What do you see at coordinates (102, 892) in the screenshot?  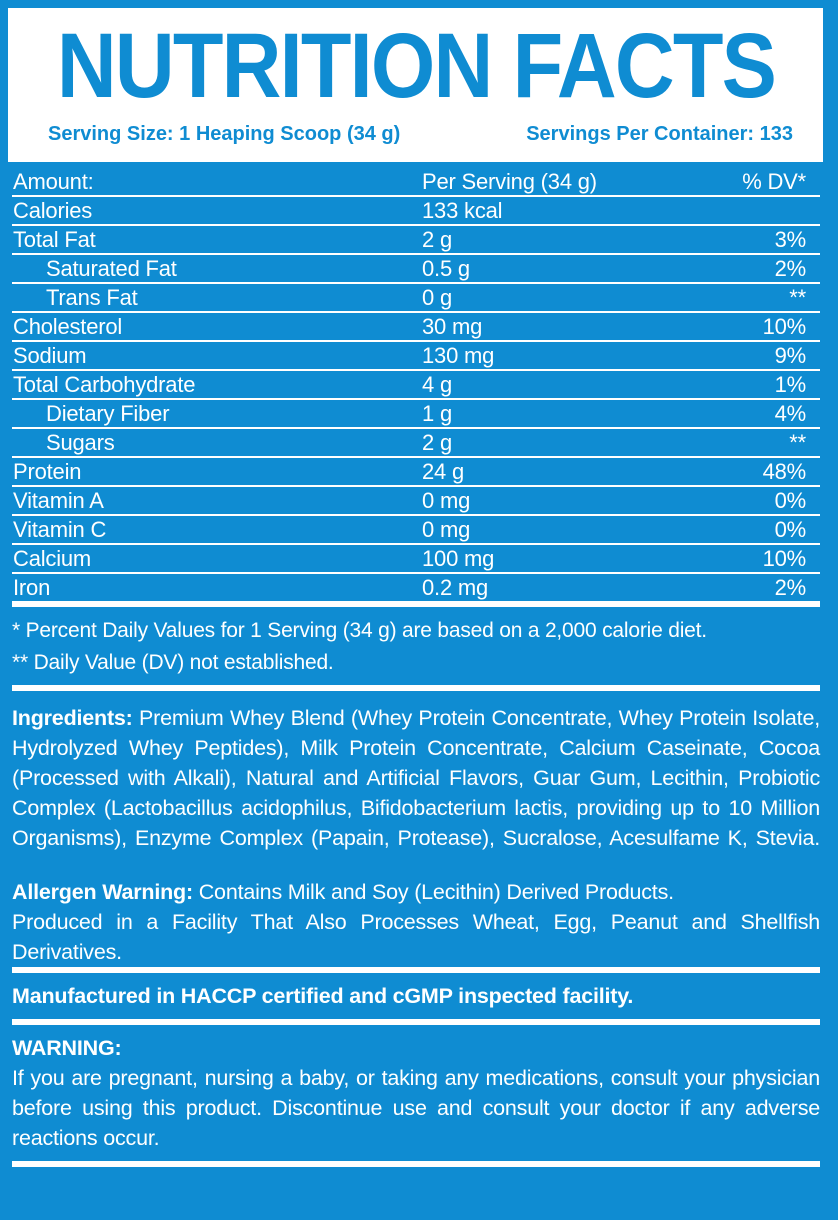 I see `allergen-label: Allergen Warning:` at bounding box center [102, 892].